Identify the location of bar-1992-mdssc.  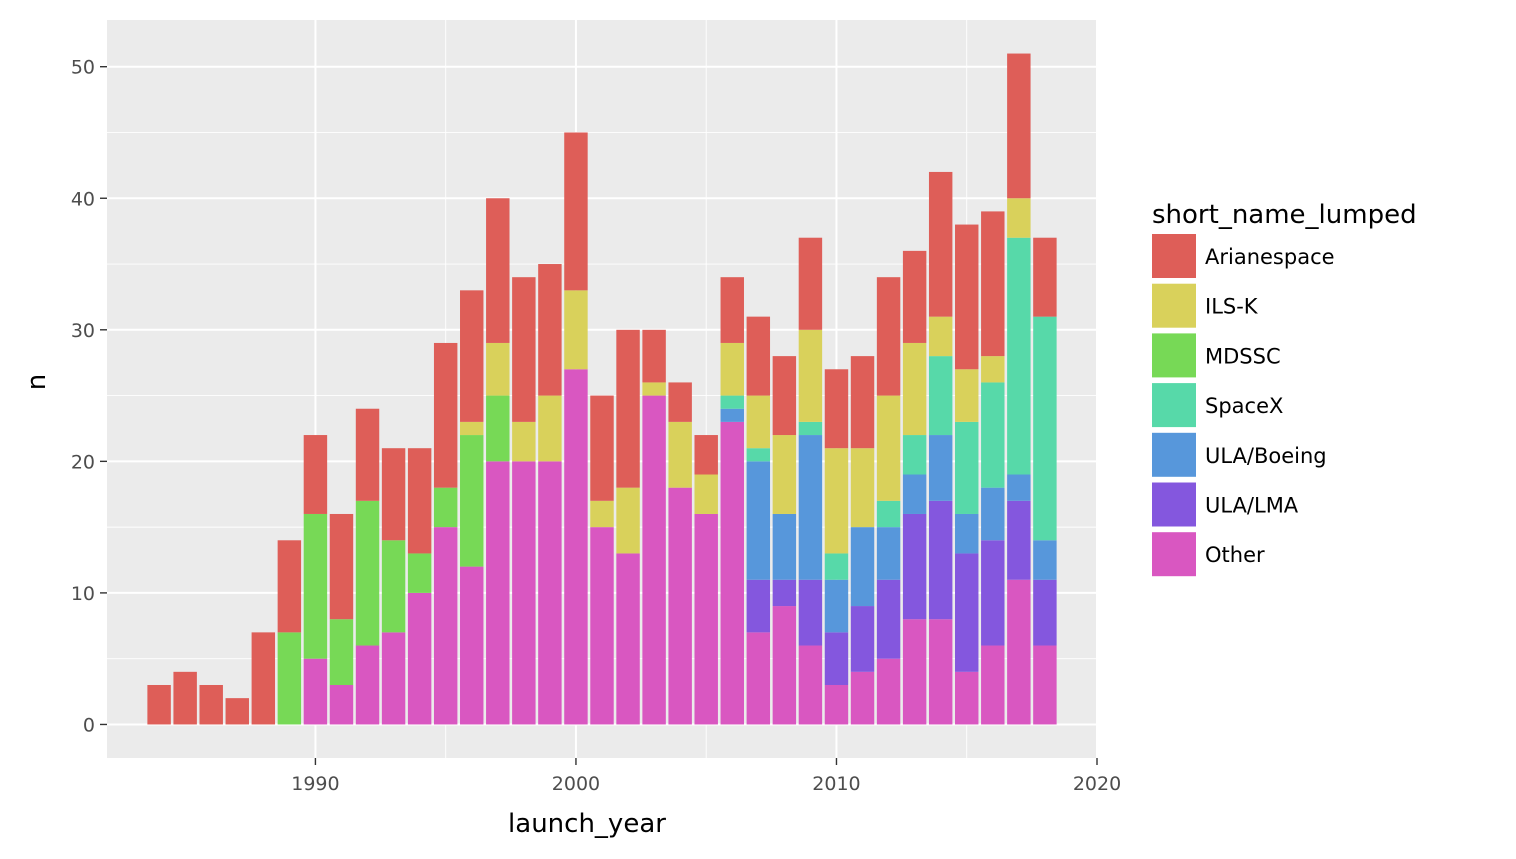
(367, 573).